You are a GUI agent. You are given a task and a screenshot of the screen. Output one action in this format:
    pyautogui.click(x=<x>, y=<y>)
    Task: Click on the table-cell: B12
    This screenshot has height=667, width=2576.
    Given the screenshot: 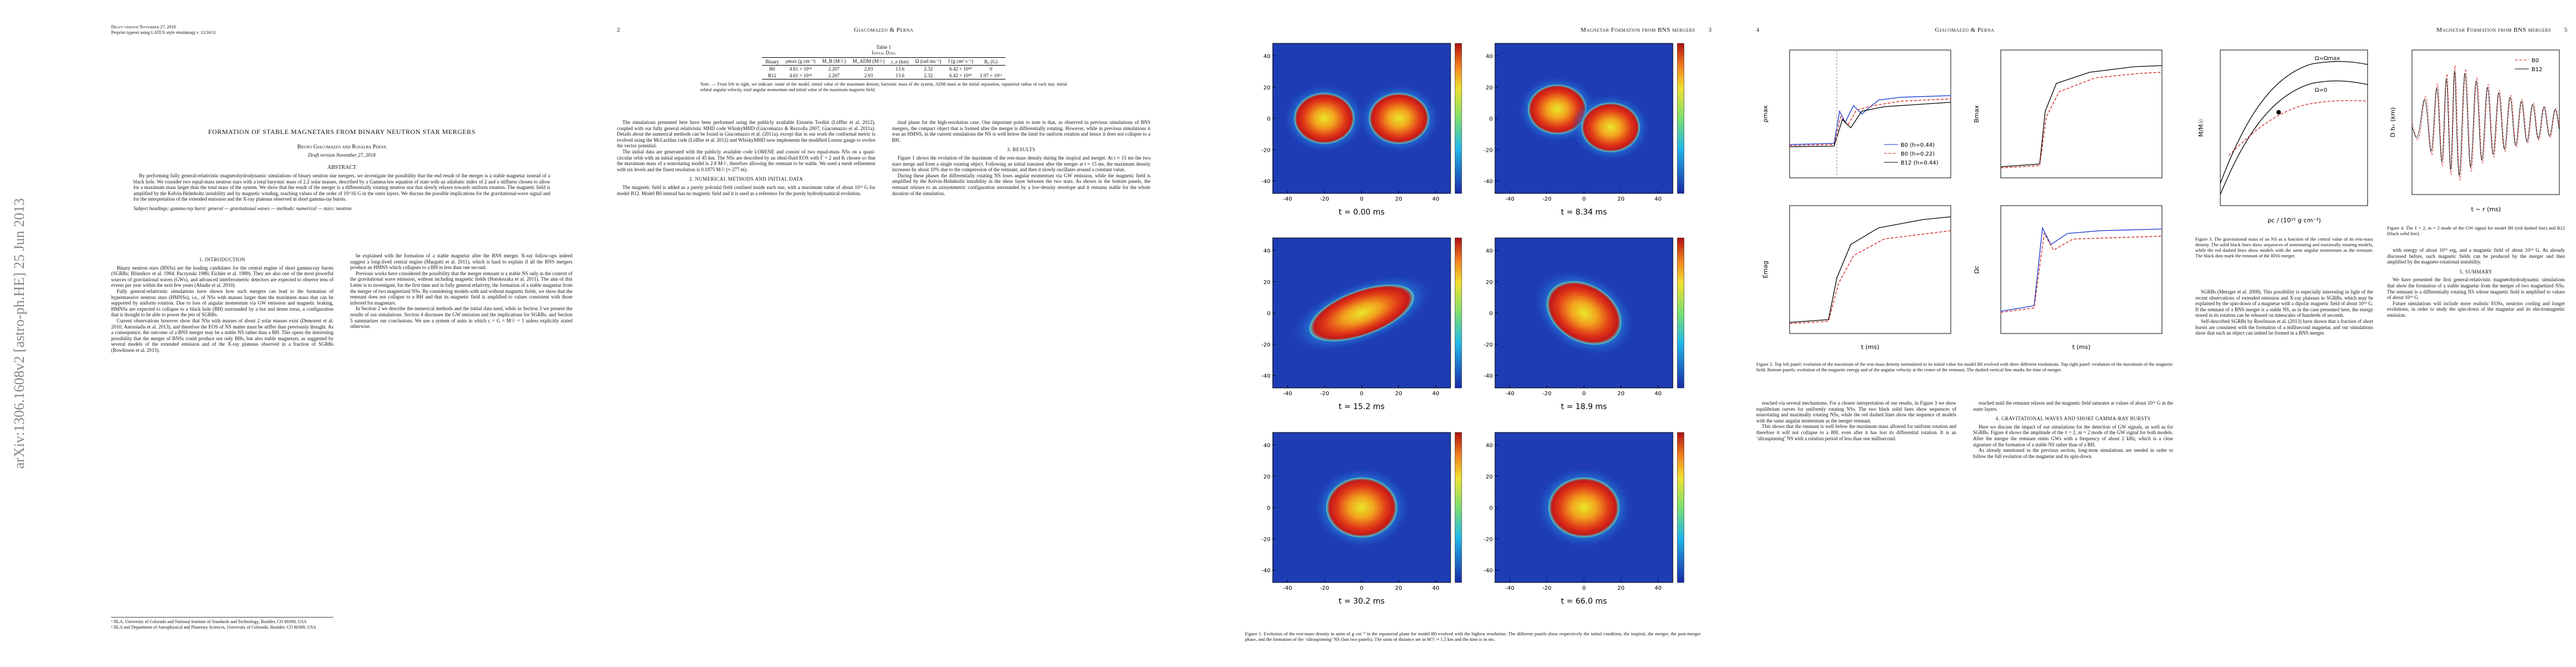 What is the action you would take?
    pyautogui.click(x=772, y=75)
    